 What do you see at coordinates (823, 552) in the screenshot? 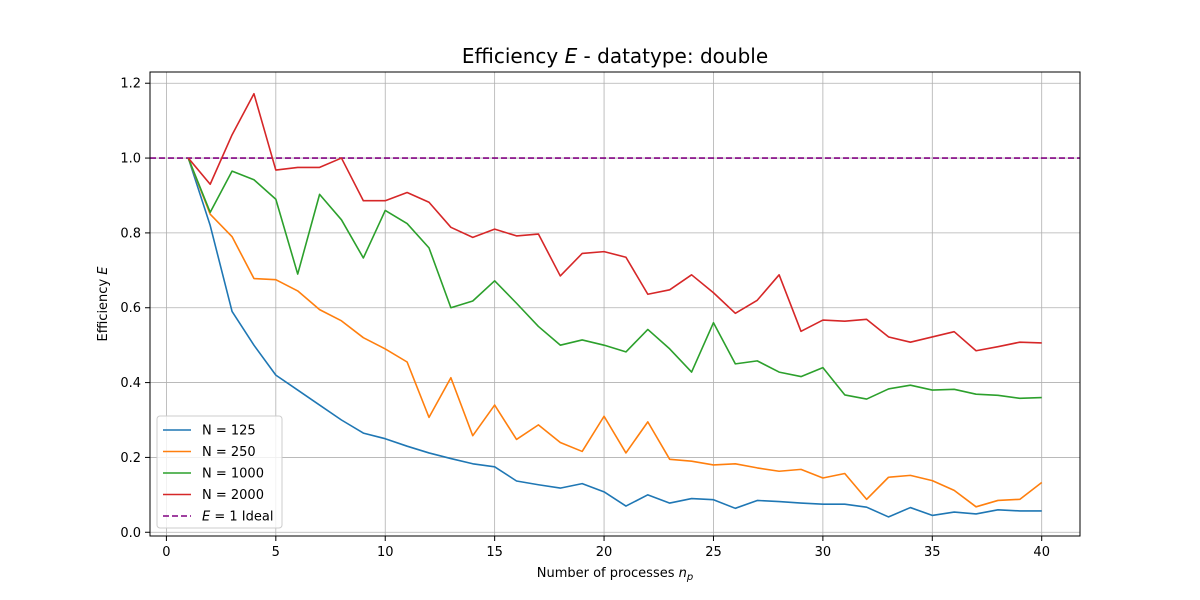
I see `x-tick-label: 30` at bounding box center [823, 552].